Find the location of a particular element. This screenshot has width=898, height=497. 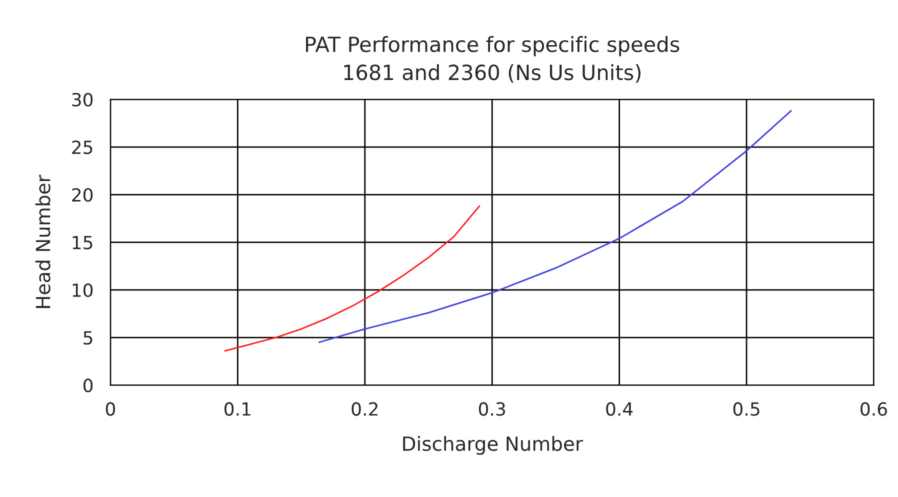

line-series is located at coordinates (352, 278).